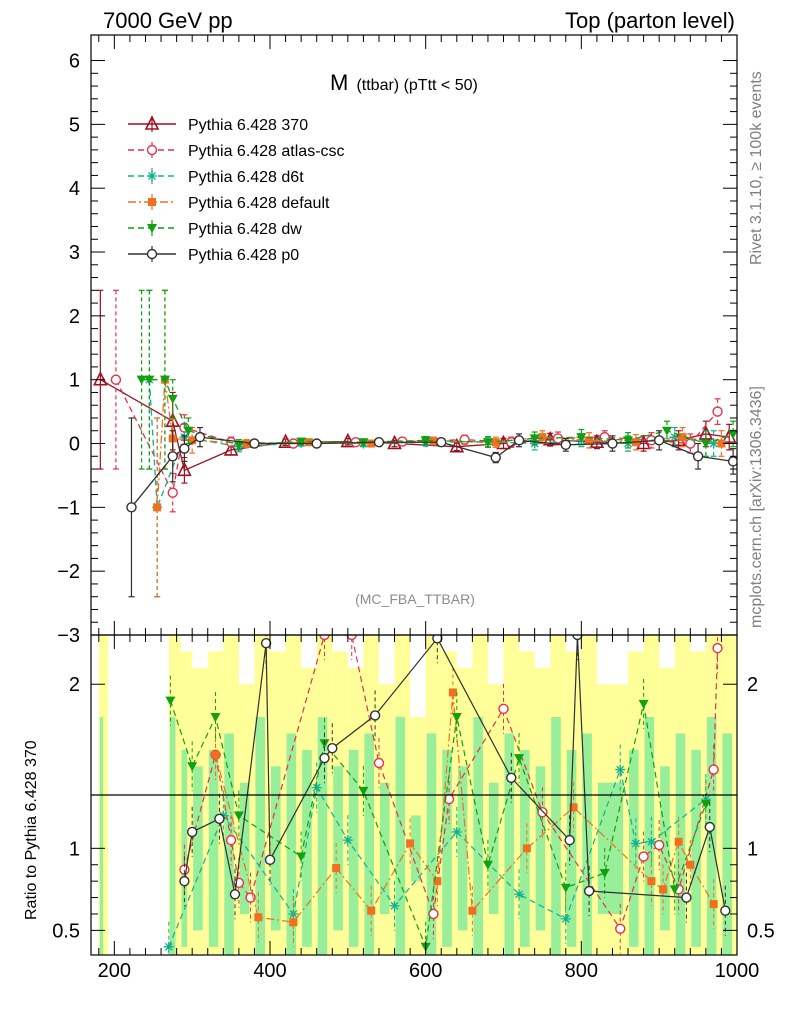 The width and height of the screenshot is (786, 1024). What do you see at coordinates (74, 381) in the screenshot?
I see `y-tick-label: 1` at bounding box center [74, 381].